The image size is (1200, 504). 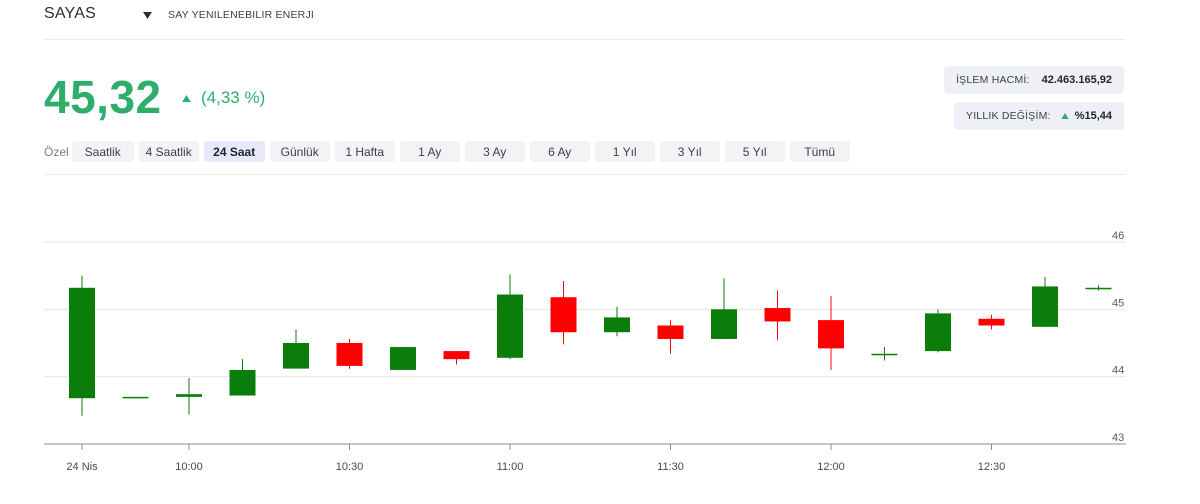 I want to click on section-divider, so click(x=585, y=174).